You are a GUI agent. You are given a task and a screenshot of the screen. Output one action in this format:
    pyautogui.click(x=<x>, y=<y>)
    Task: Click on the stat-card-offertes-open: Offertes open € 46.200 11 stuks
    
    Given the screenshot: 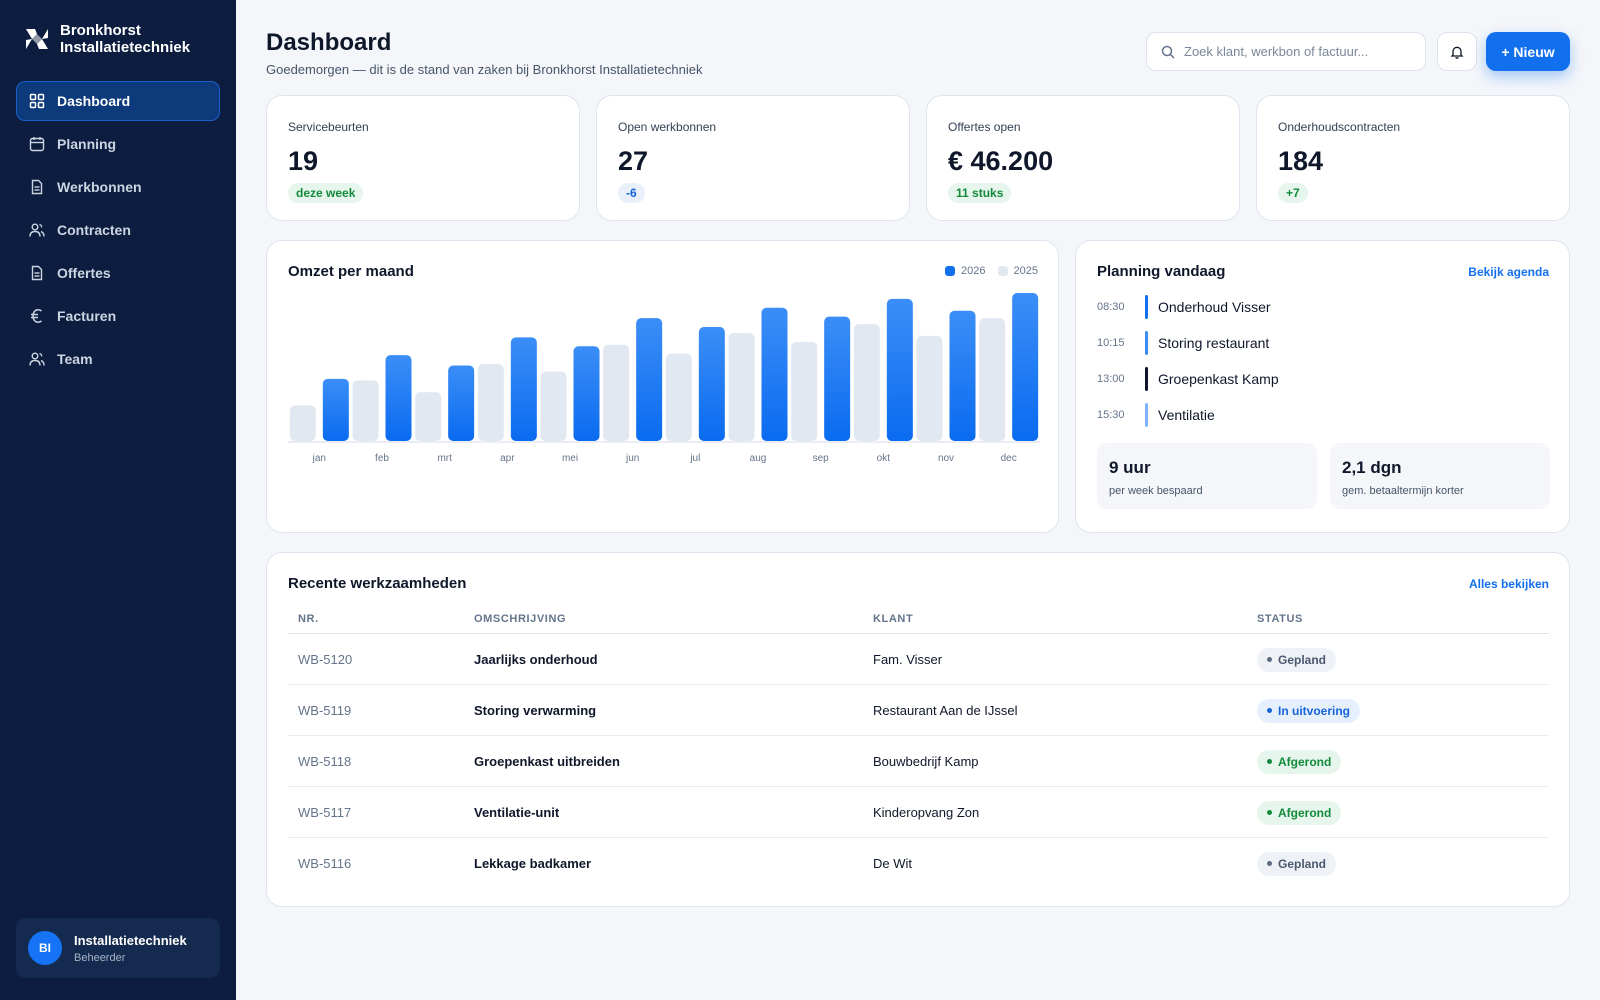 What is the action you would take?
    pyautogui.click(x=1083, y=158)
    